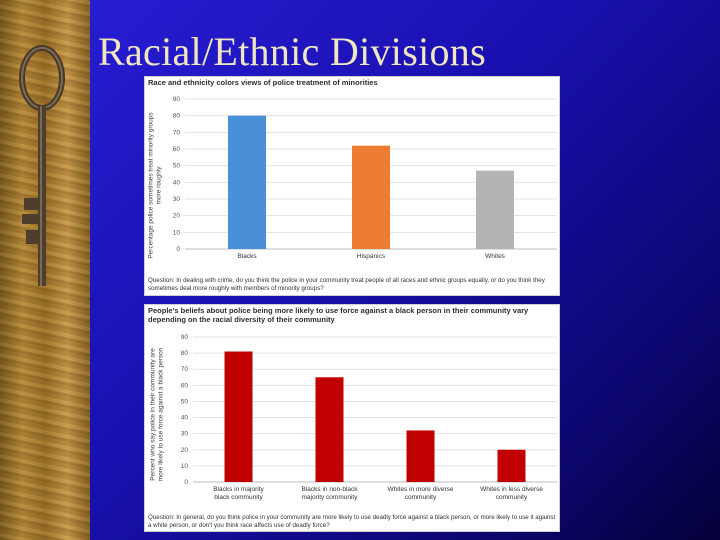 This screenshot has height=540, width=720. Describe the element at coordinates (42, 165) in the screenshot. I see `key-icon` at that location.